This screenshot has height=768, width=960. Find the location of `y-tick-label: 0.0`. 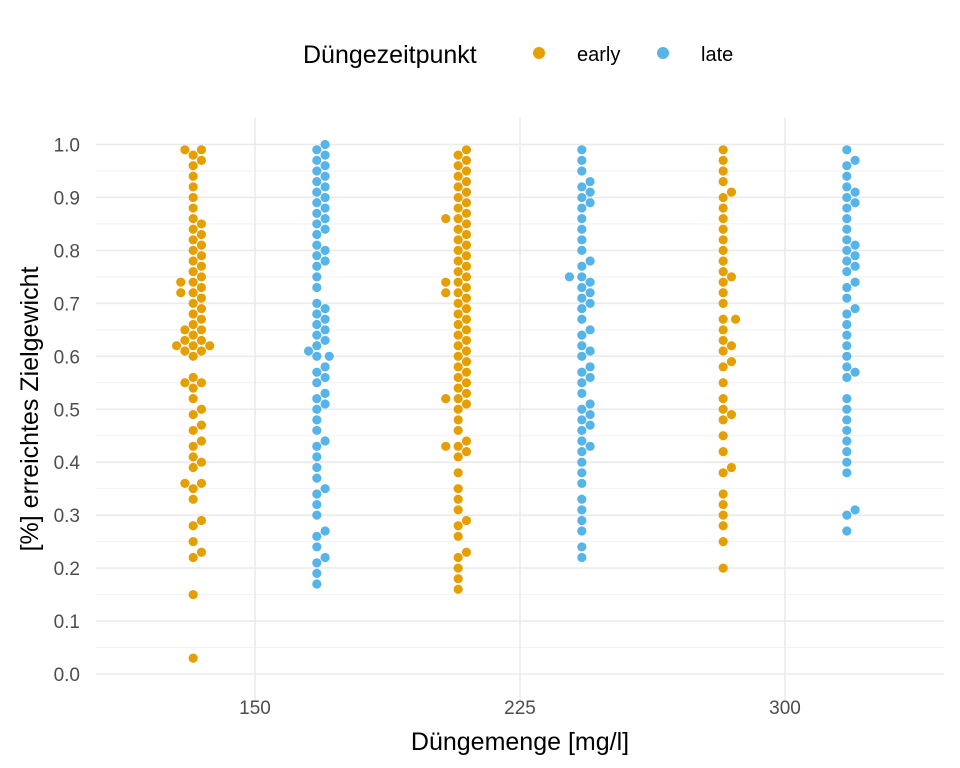

y-tick-label: 0.0 is located at coordinates (67, 675).